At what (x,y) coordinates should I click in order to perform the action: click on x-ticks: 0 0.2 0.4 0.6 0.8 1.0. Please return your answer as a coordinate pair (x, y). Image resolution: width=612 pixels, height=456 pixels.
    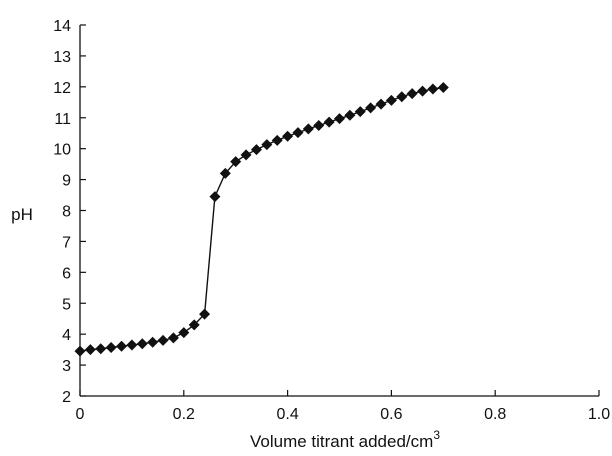
    Looking at the image, I should click on (343, 406).